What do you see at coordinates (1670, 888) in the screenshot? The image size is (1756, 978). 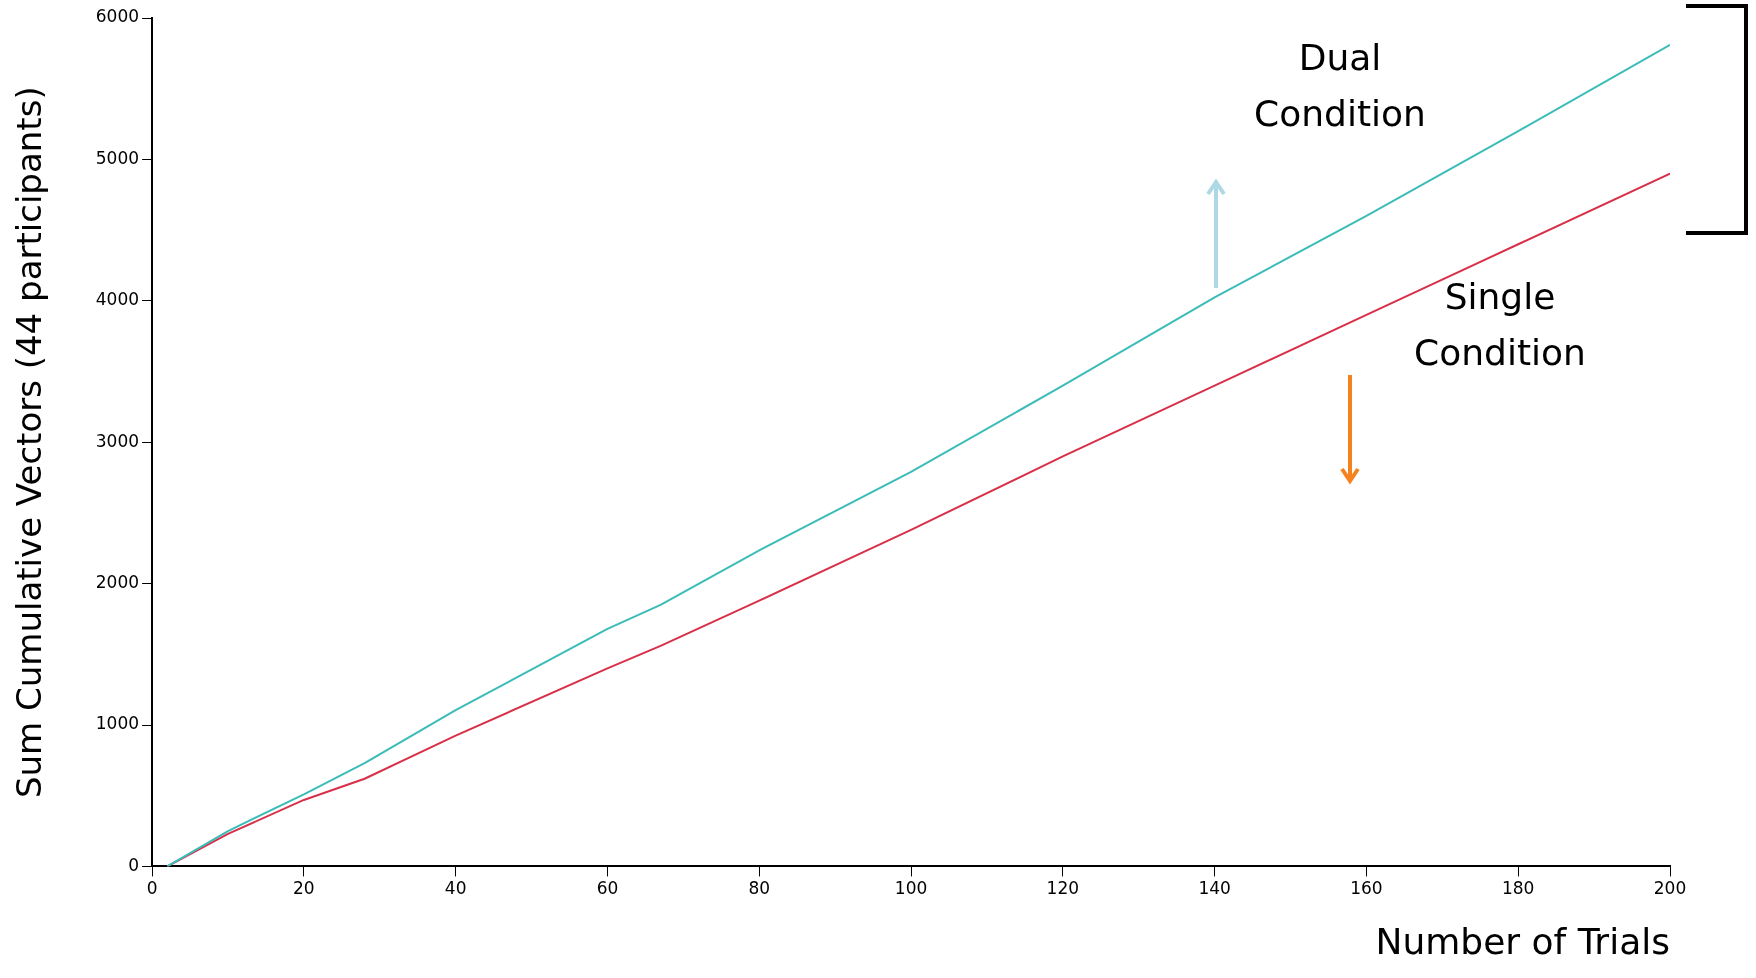 I see `x-tick-label: 200` at bounding box center [1670, 888].